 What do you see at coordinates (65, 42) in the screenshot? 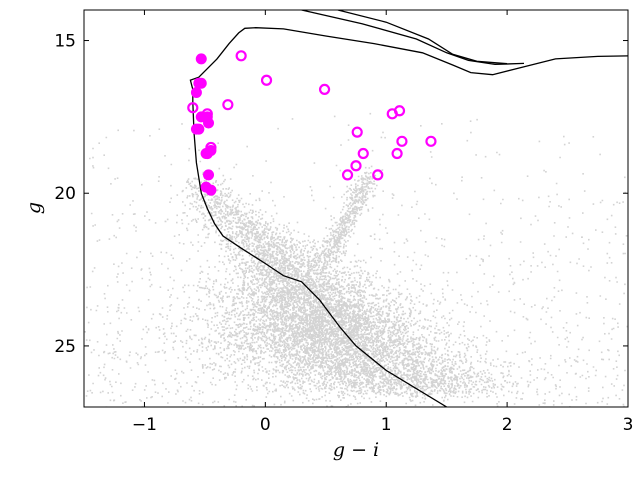
I see `y-tick-label: 15` at bounding box center [65, 42].